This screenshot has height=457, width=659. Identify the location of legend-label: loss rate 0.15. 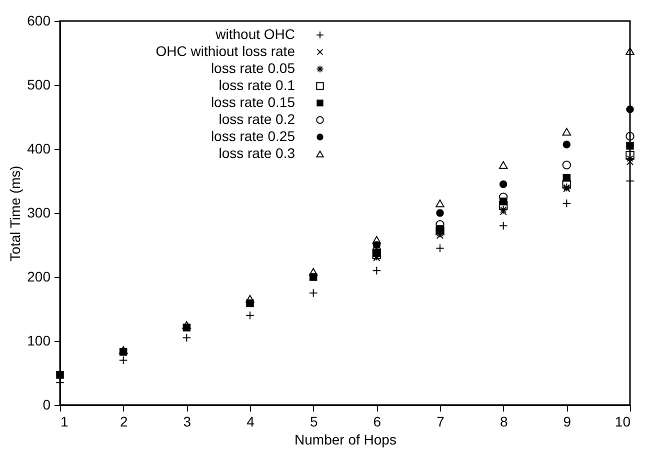
(253, 102).